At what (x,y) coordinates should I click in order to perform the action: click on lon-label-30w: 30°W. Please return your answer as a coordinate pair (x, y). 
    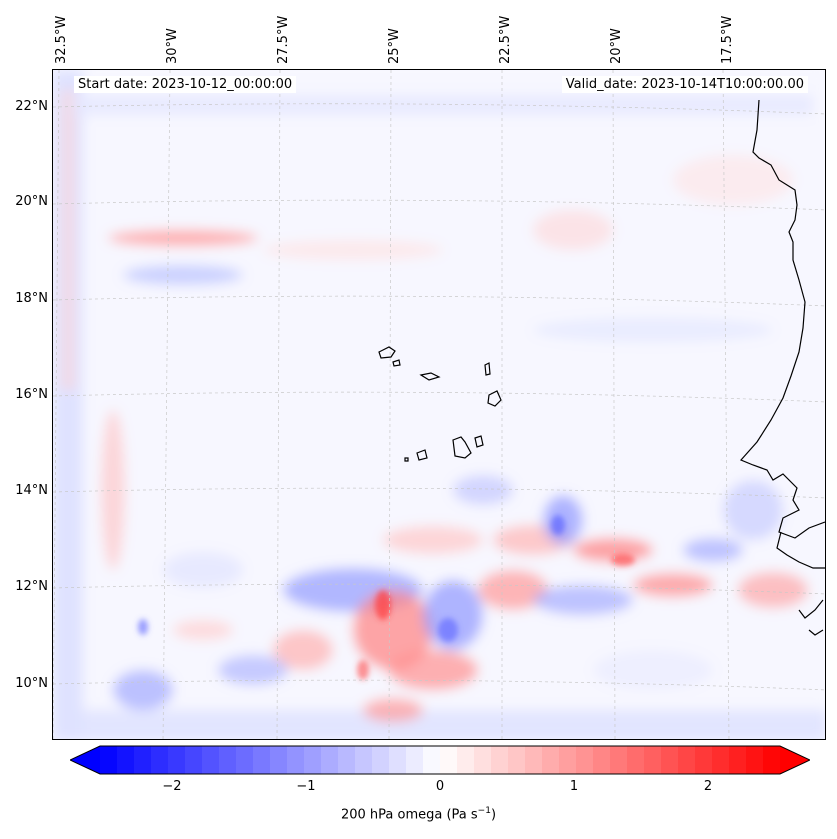
    Looking at the image, I should click on (172, 46).